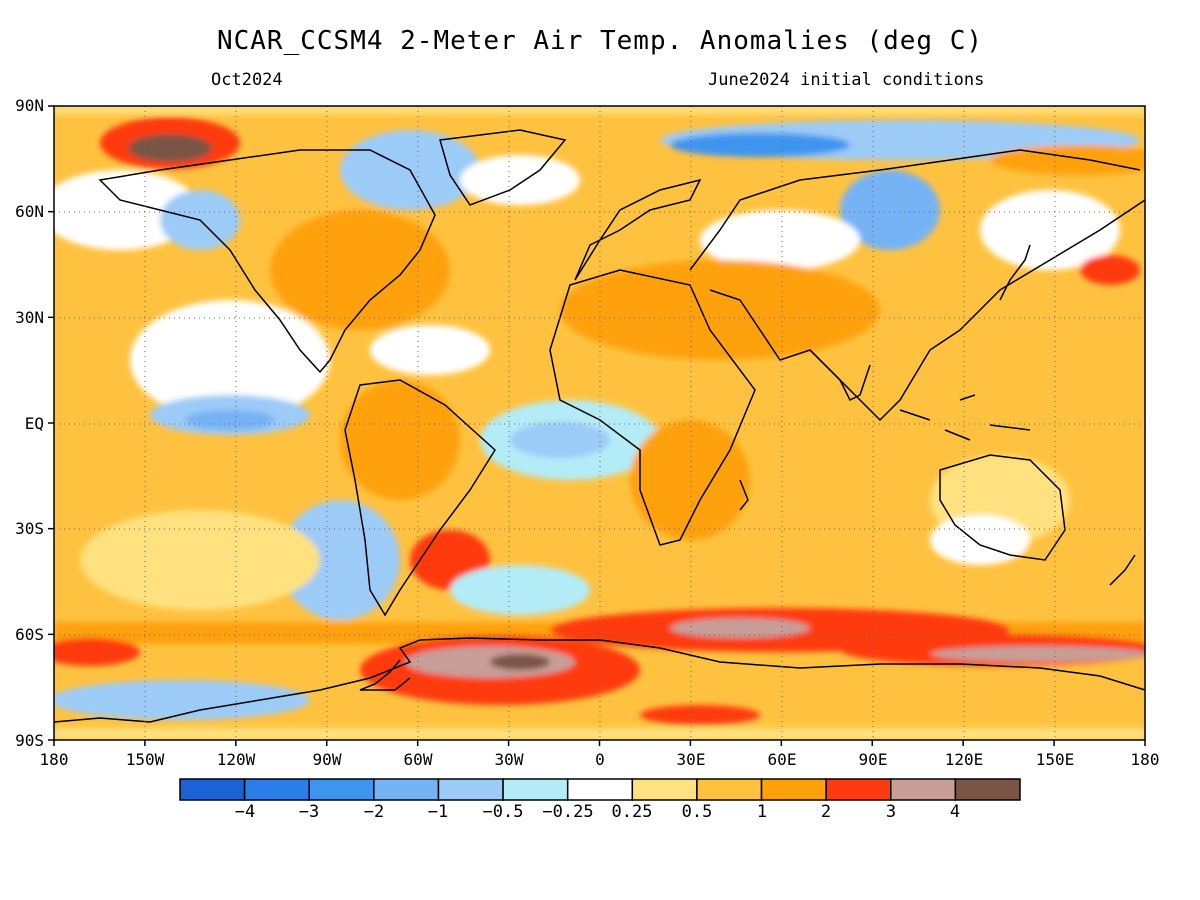  I want to click on colorbar-label: 0.5, so click(697, 812).